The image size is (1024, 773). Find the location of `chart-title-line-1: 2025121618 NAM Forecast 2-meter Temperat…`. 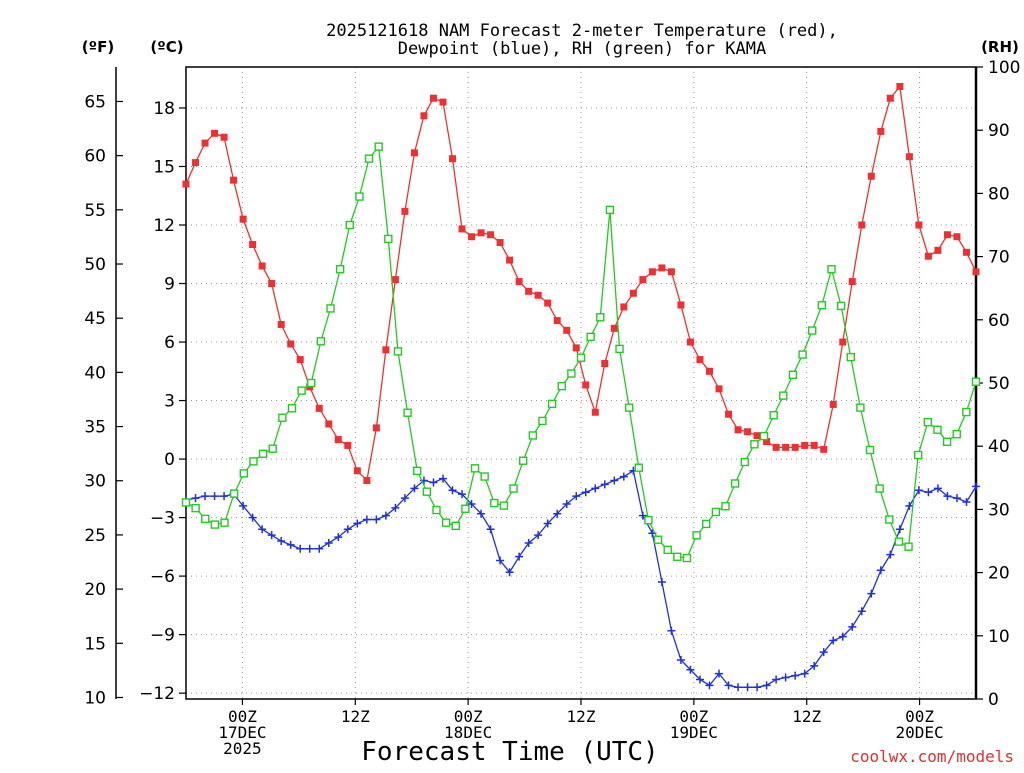

chart-title-line-1: 2025121618 NAM Forecast 2-meter Temperat… is located at coordinates (582, 31).